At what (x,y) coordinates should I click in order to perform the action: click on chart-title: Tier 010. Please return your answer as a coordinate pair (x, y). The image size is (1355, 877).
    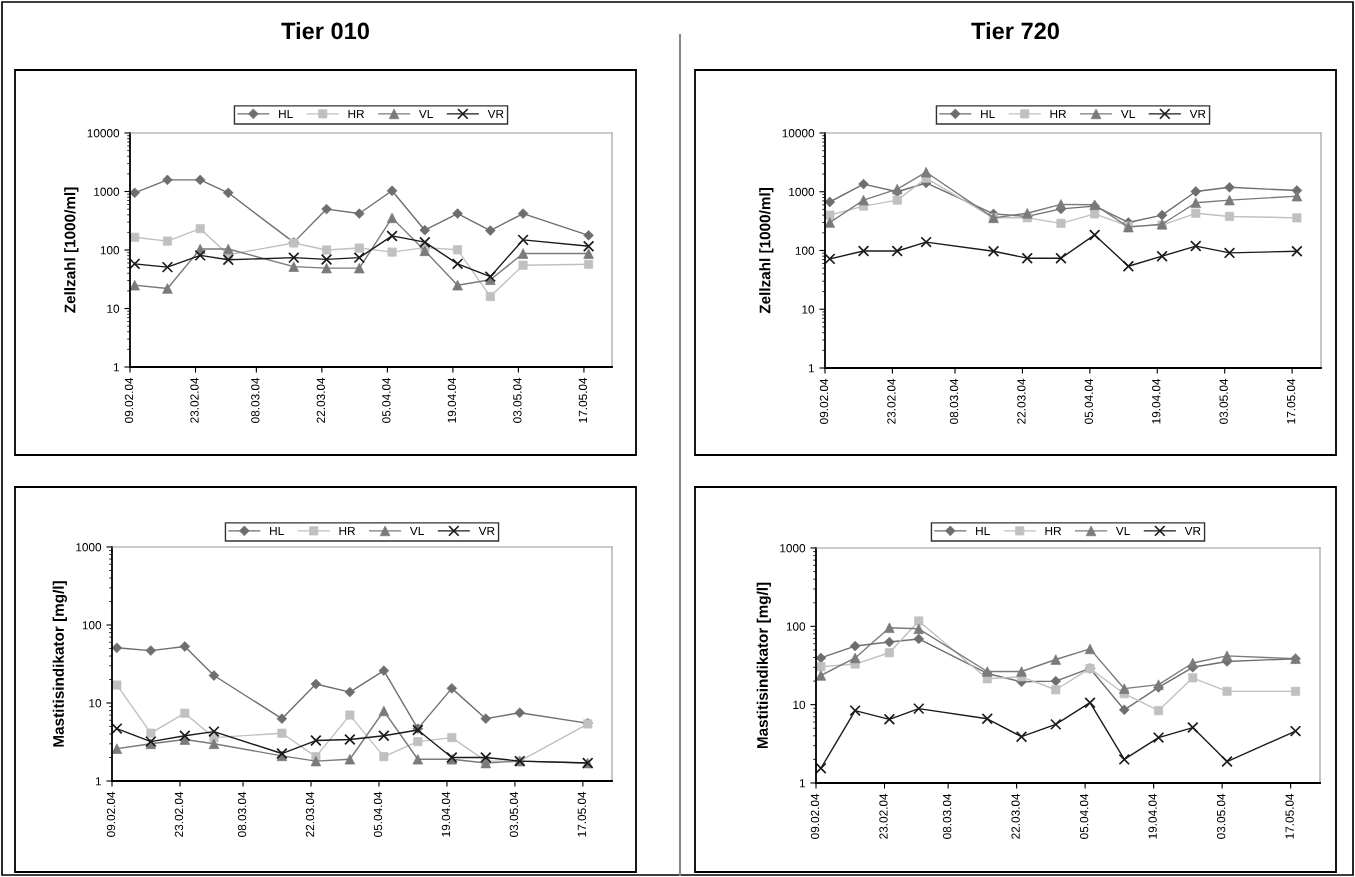
    Looking at the image, I should click on (325, 31).